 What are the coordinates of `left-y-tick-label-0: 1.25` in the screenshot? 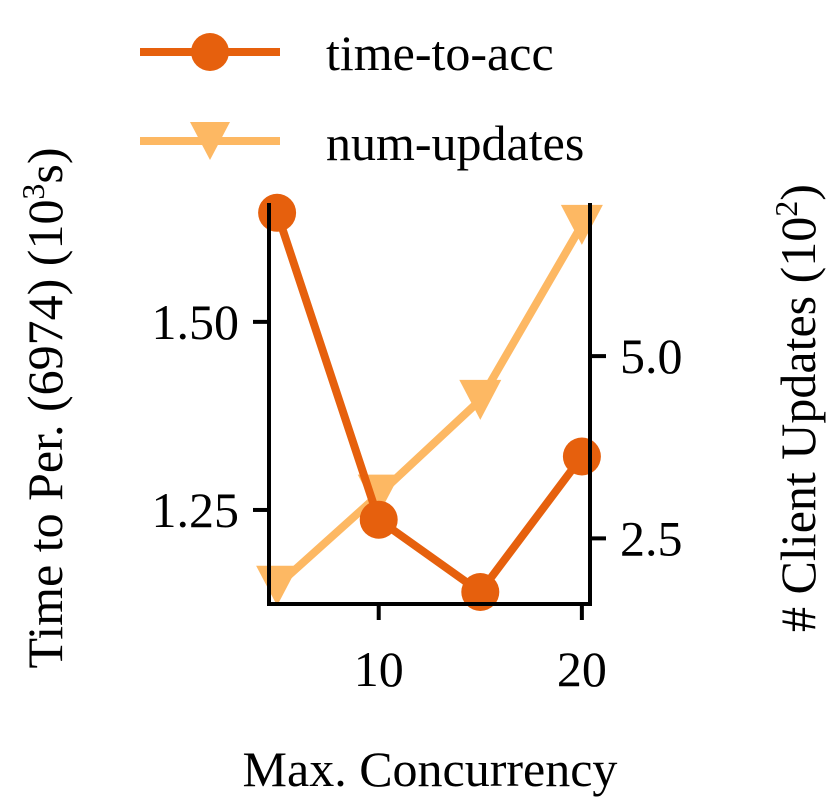 It's located at (196, 510).